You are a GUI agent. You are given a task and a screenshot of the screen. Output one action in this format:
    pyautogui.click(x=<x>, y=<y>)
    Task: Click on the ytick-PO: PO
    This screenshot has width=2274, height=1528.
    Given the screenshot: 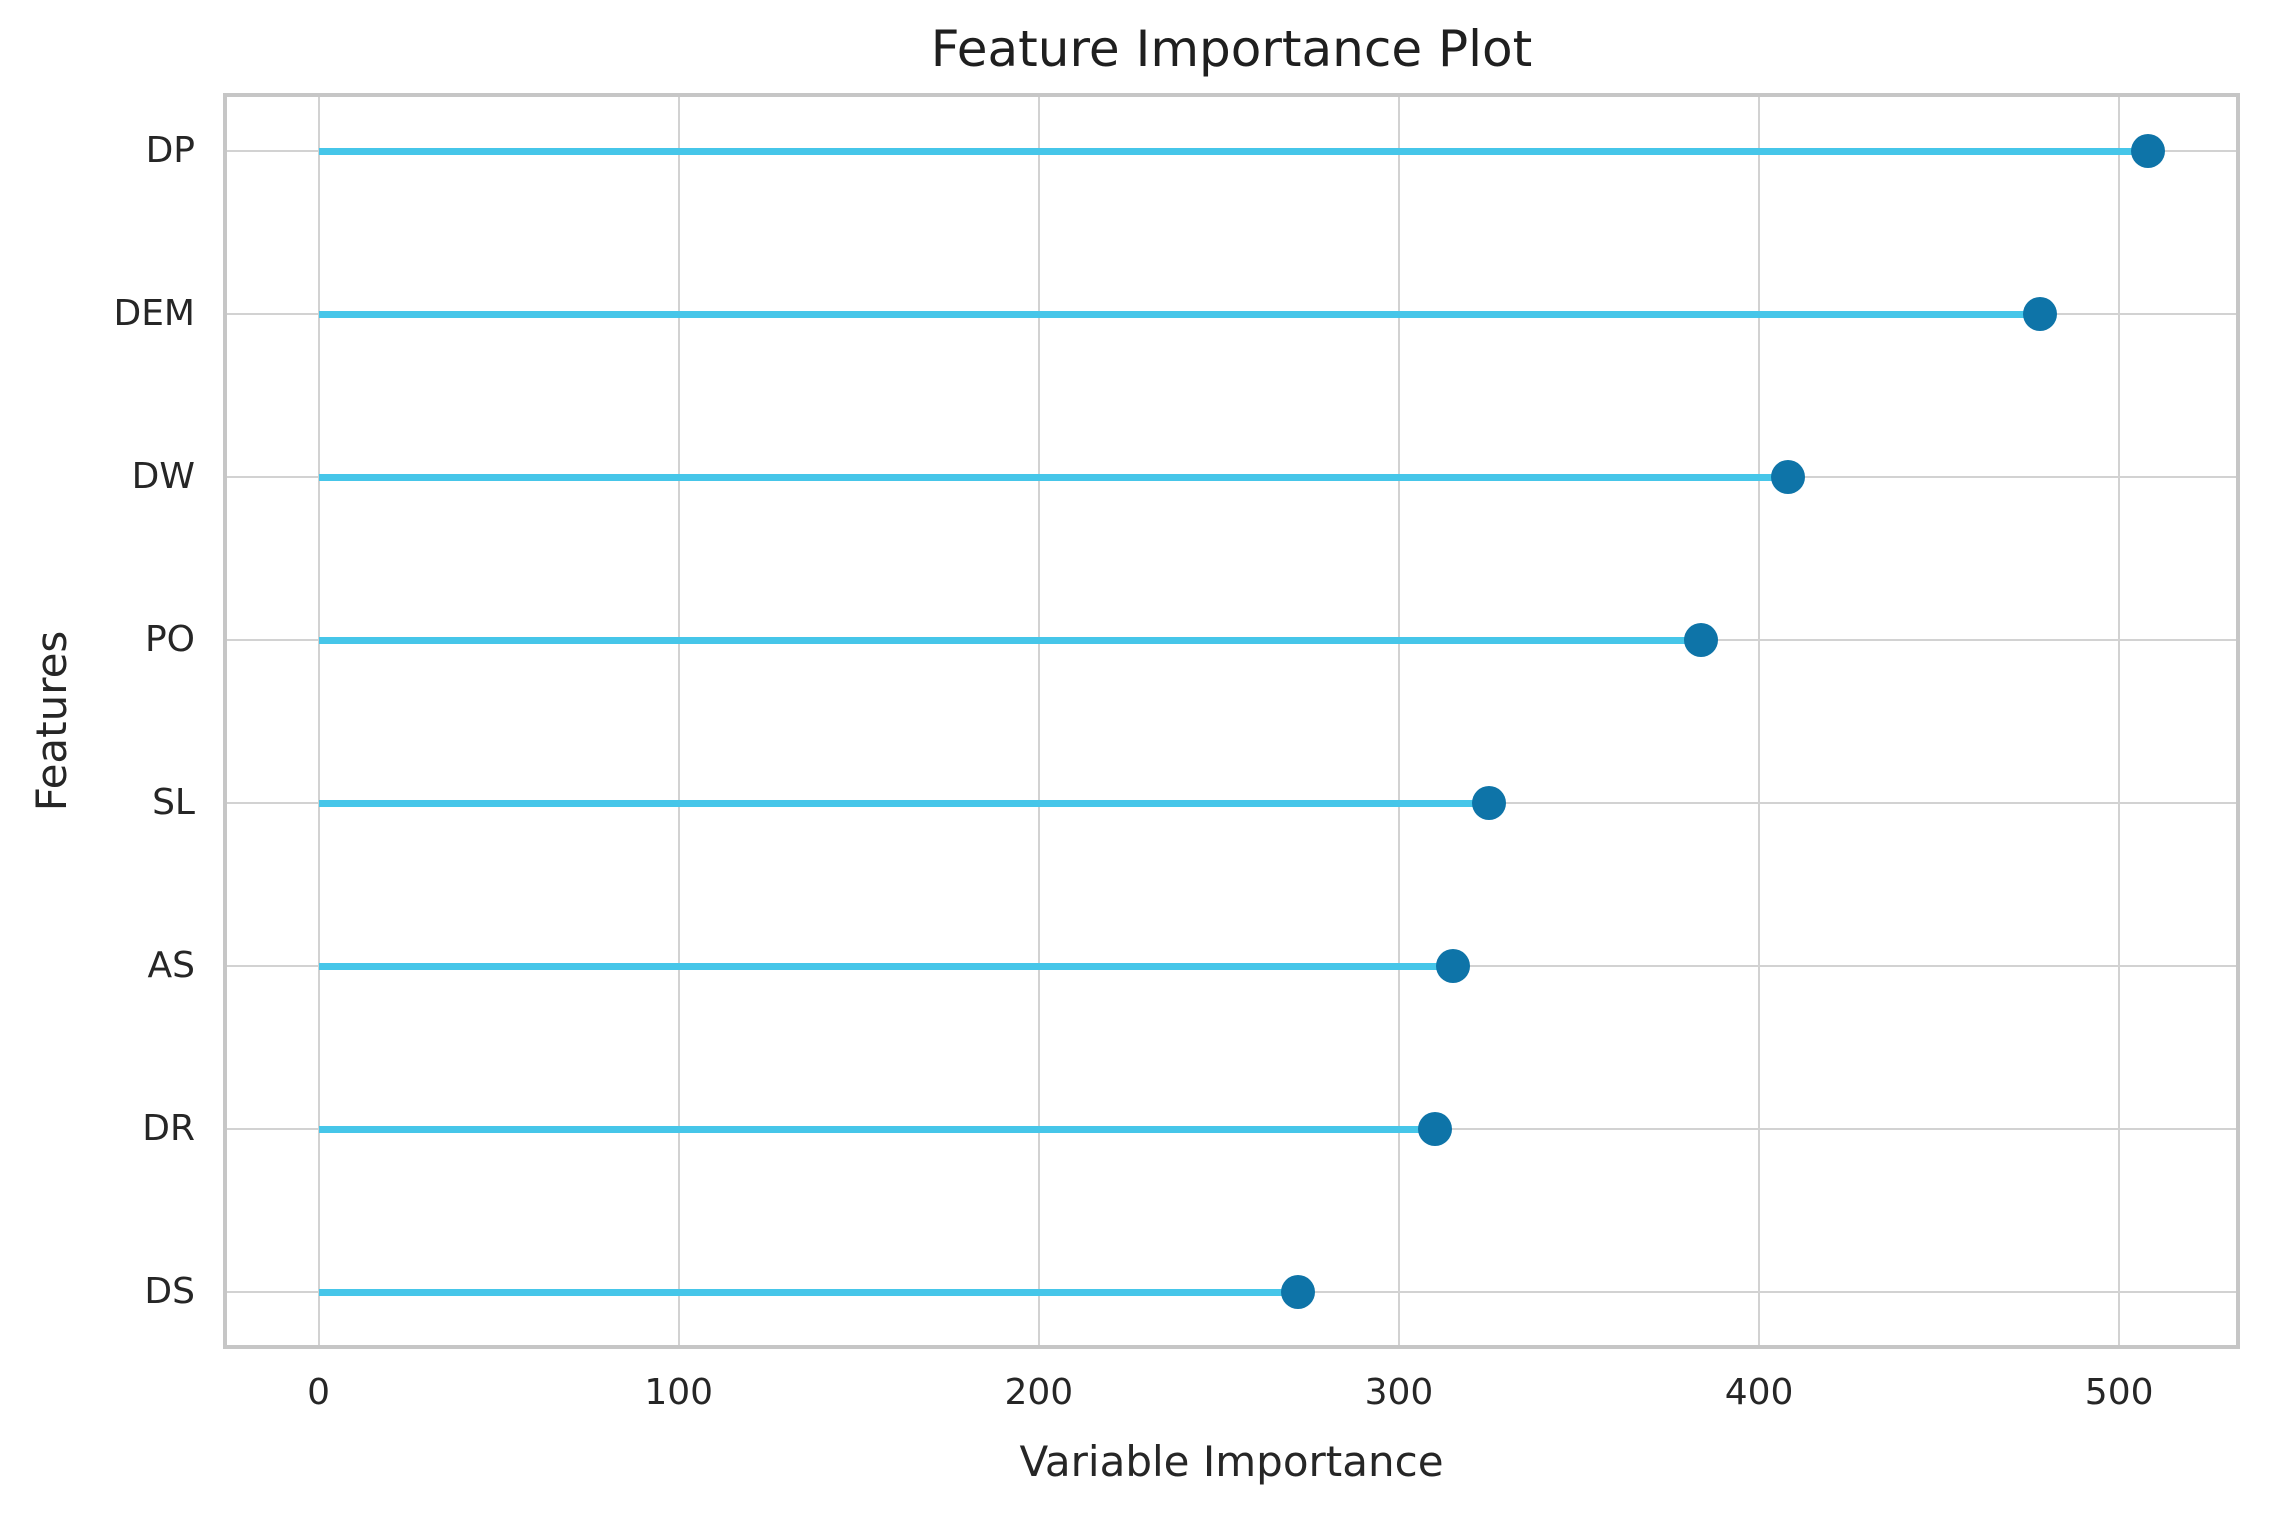 What is the action you would take?
    pyautogui.click(x=169, y=639)
    